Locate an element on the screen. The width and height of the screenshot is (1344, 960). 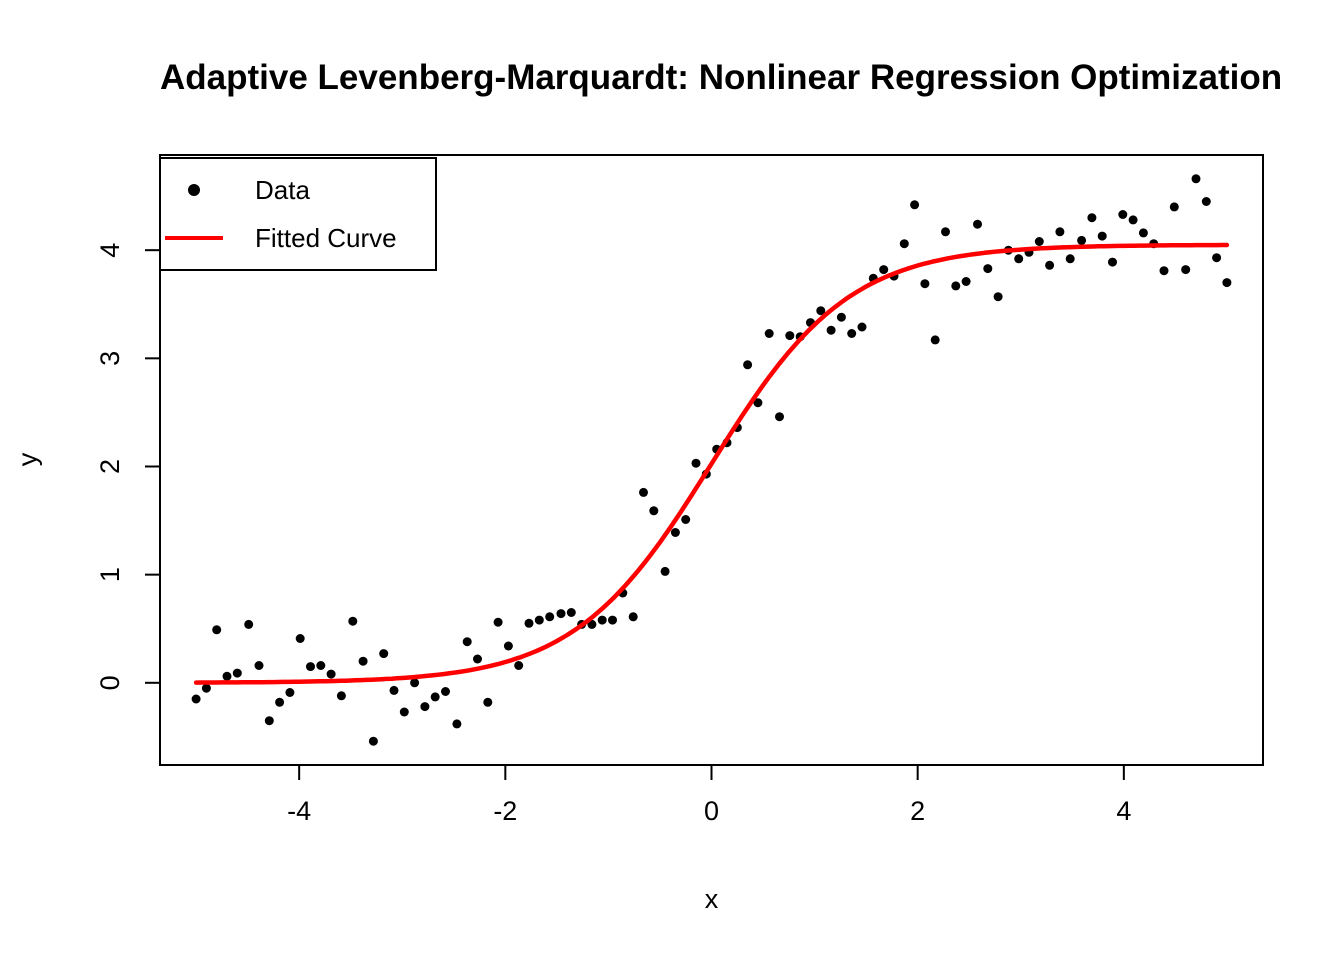
x-tick-label: -2 is located at coordinates (505, 811).